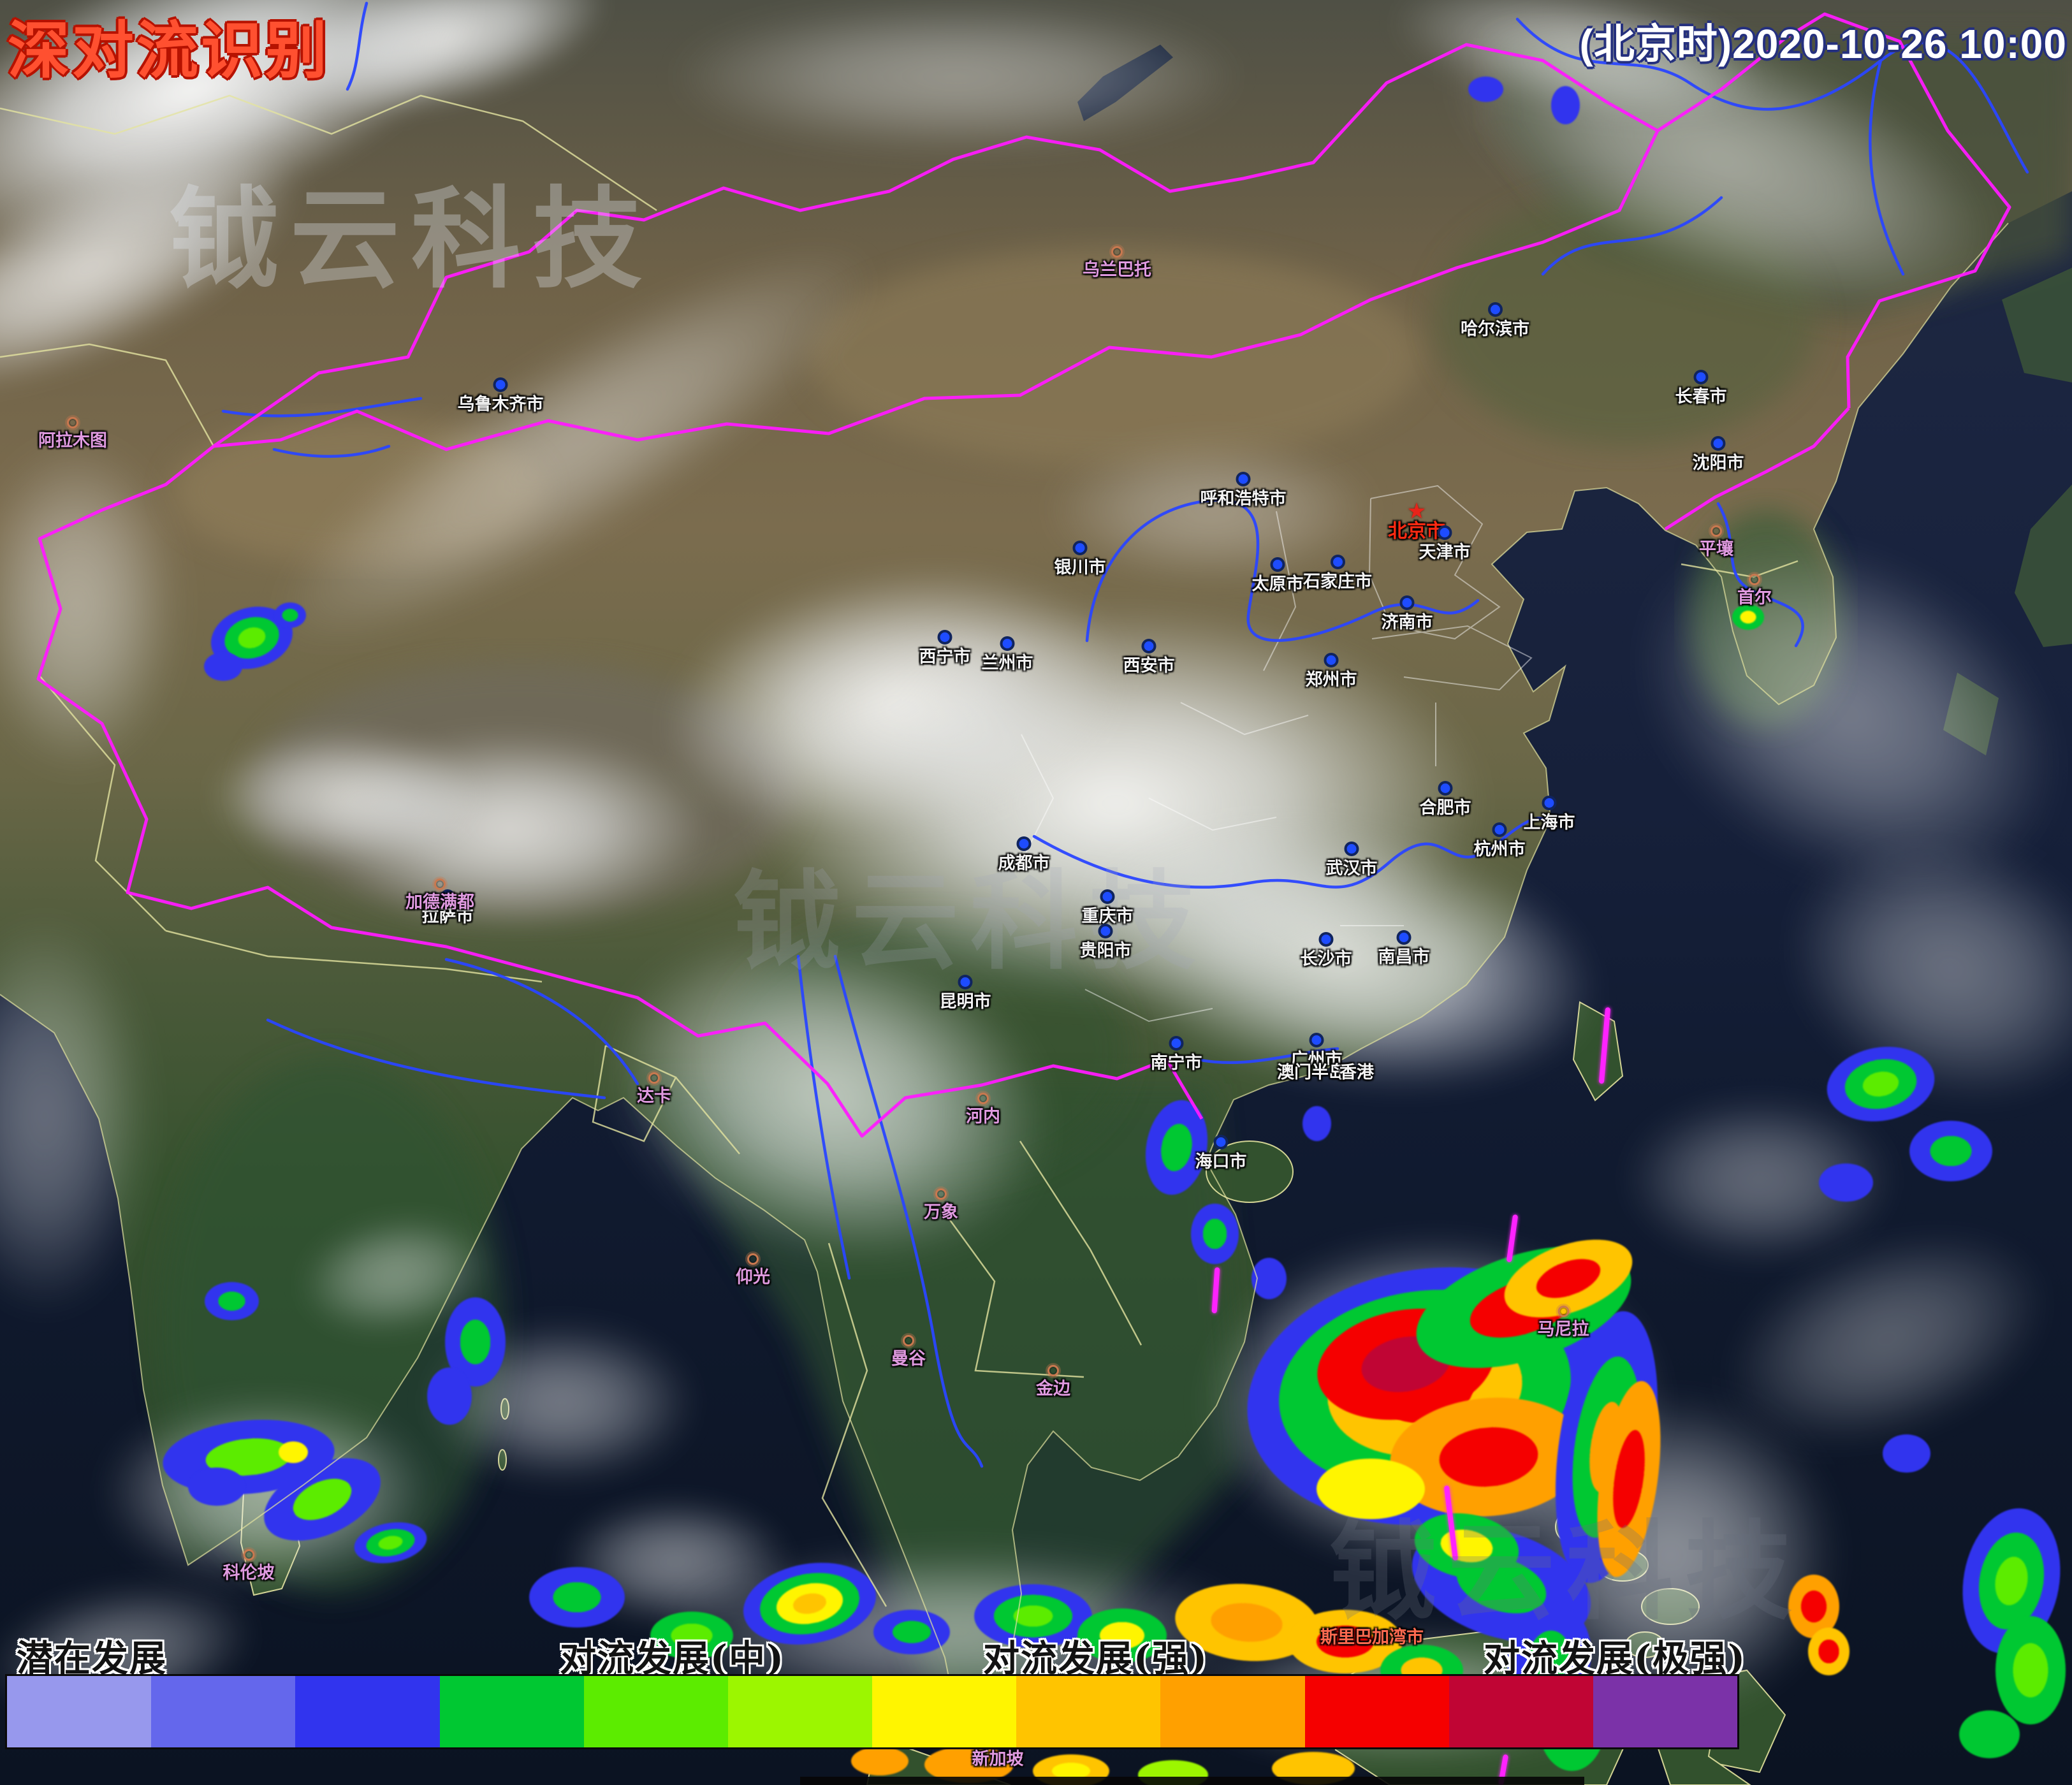 The height and width of the screenshot is (1785, 2072). I want to click on city-拉萨市: 拉萨市, so click(448, 907).